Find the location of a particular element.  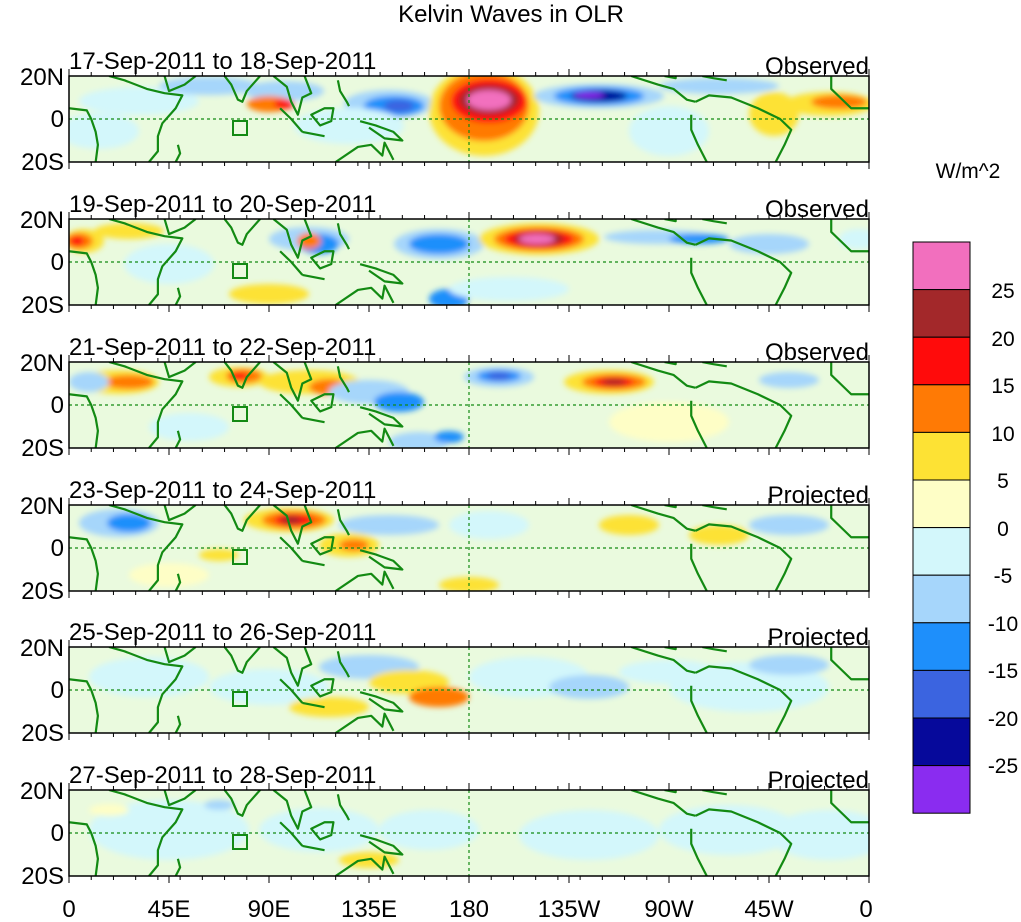

colorbar-label-3: 10 is located at coordinates (1002, 434).